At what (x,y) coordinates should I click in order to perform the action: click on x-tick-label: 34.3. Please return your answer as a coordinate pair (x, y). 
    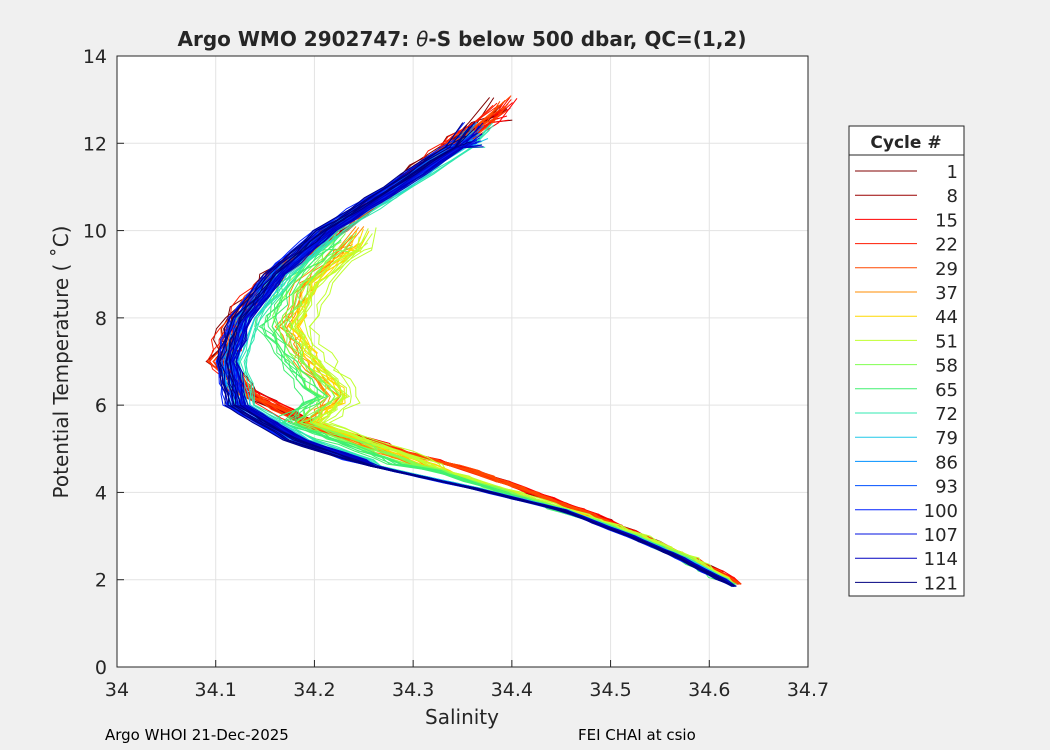
    Looking at the image, I should click on (413, 690).